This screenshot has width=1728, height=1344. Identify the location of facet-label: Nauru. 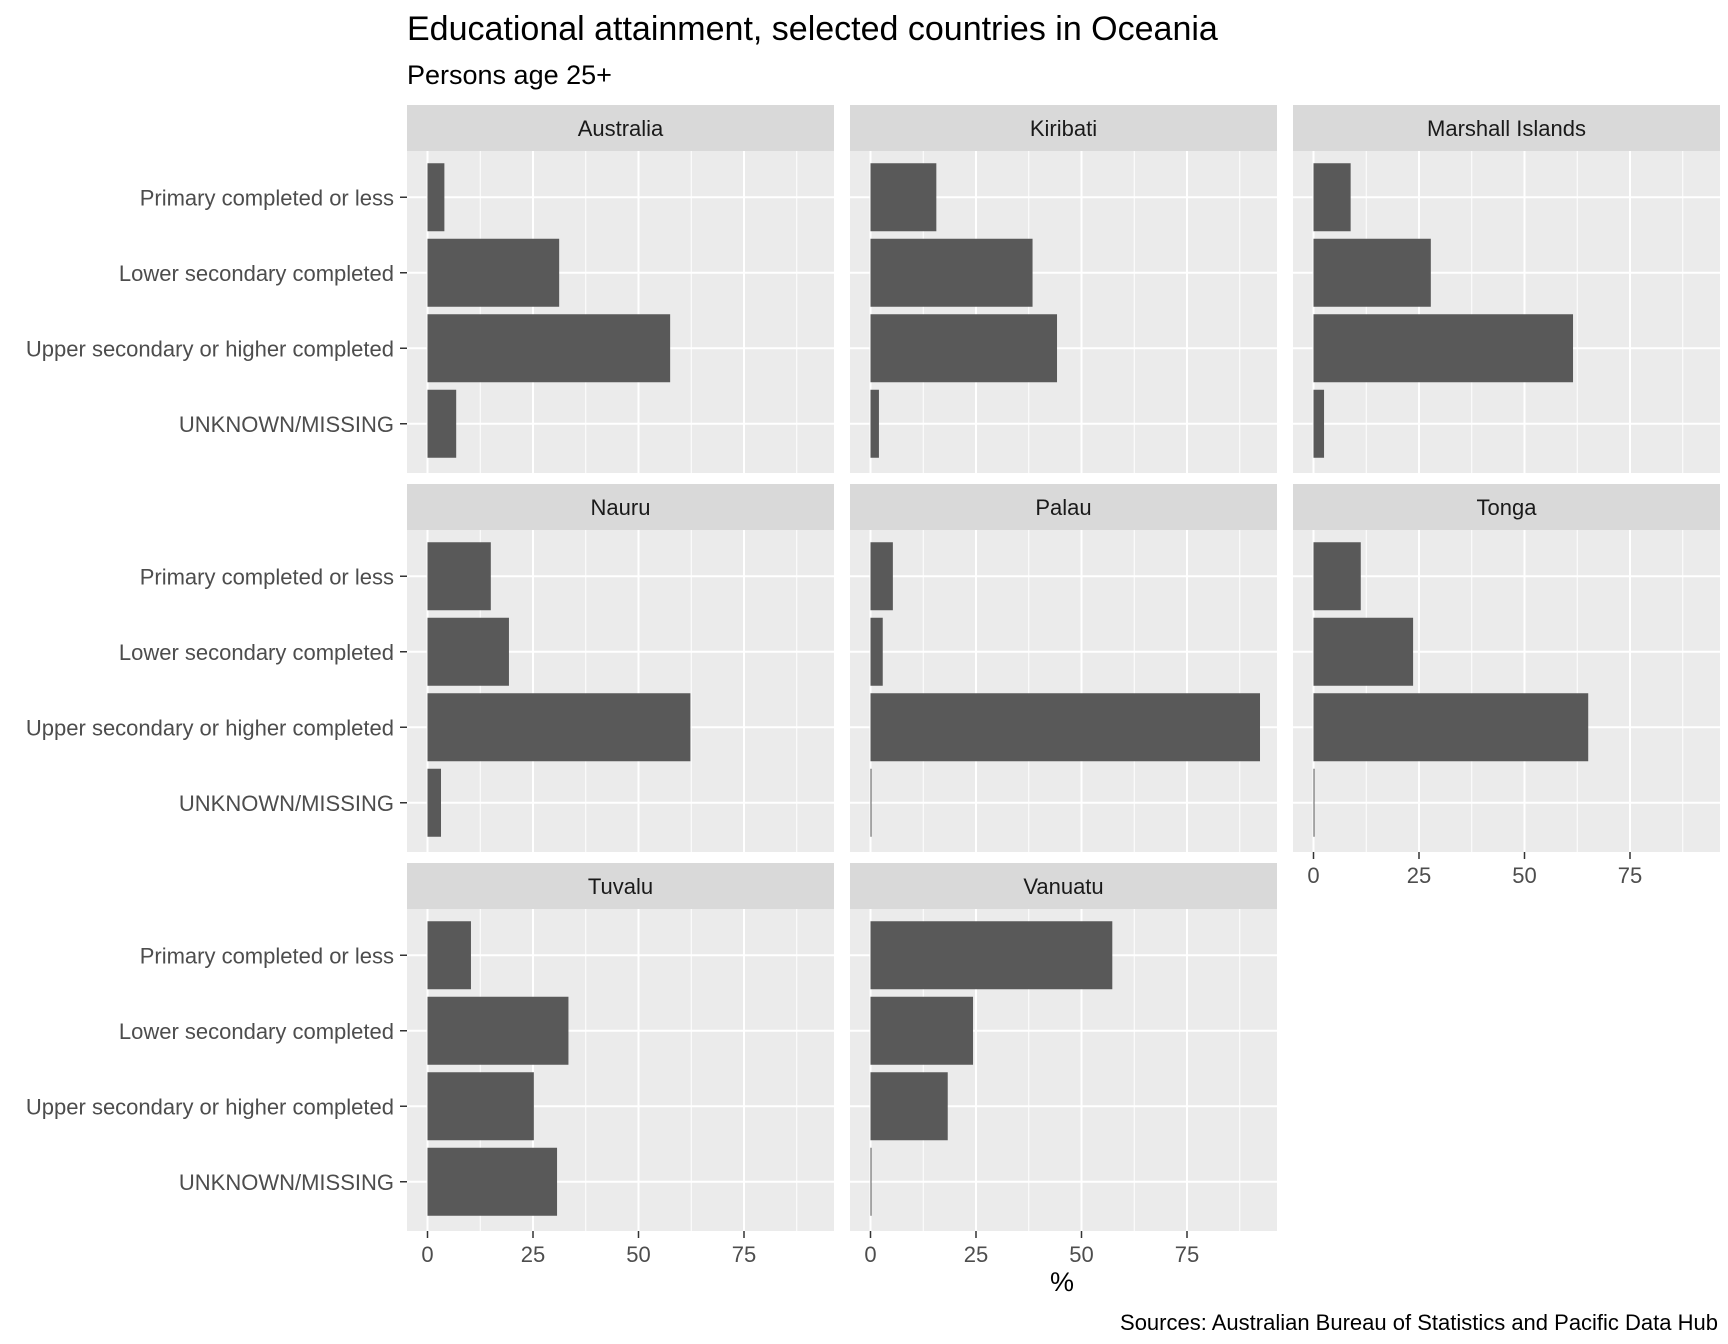
(621, 507).